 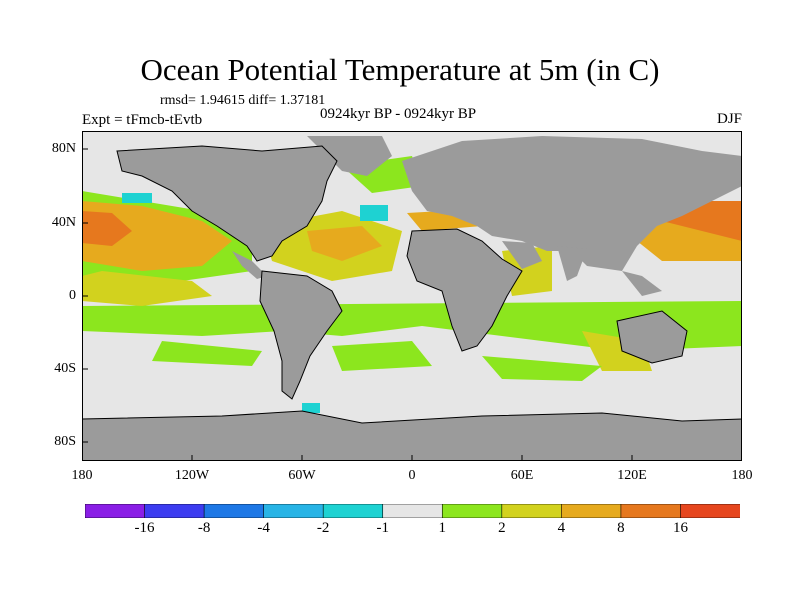 I want to click on colorbar-label: -16, so click(x=144, y=528).